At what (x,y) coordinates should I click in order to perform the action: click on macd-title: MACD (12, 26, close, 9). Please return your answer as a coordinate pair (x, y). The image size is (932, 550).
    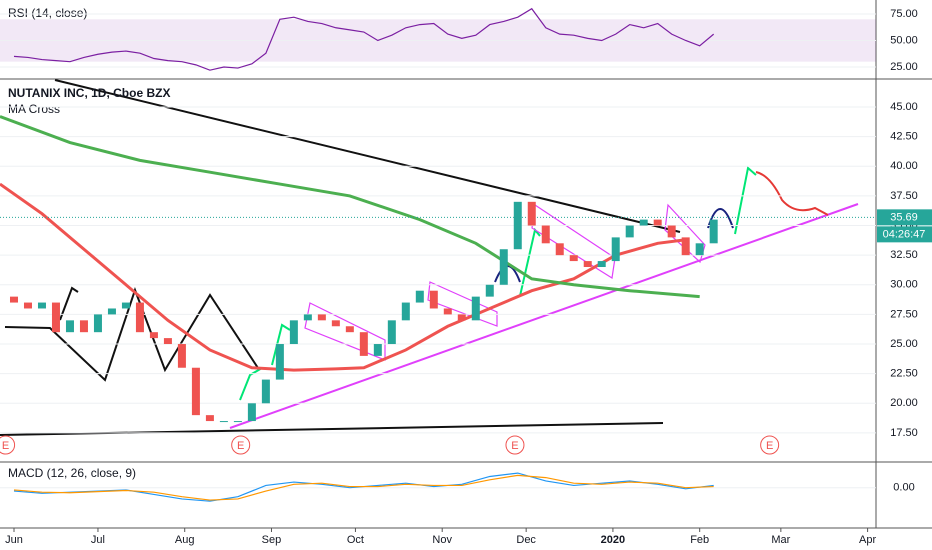
    Looking at the image, I should click on (72, 473).